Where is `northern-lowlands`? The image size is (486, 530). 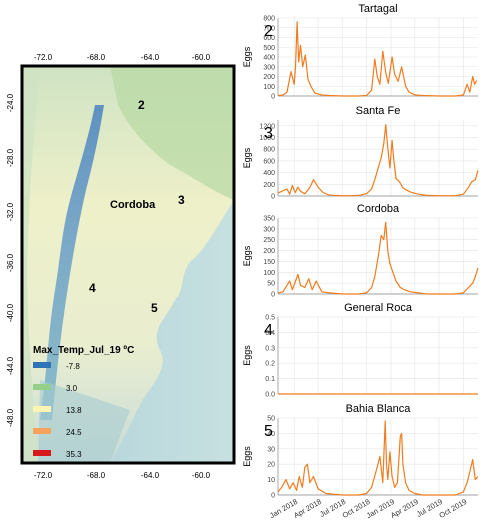
northern-lowlands is located at coordinates (172, 133).